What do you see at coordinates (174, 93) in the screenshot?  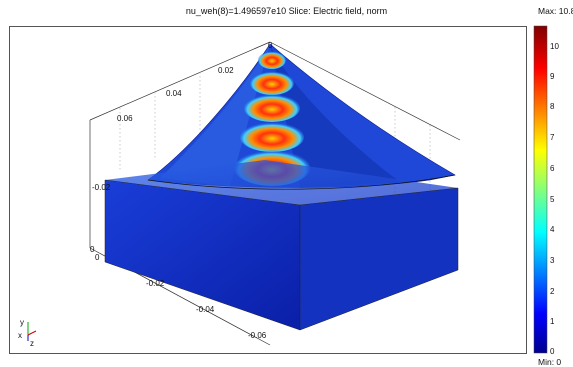 I see `tick-upper-2: 0.04` at bounding box center [174, 93].